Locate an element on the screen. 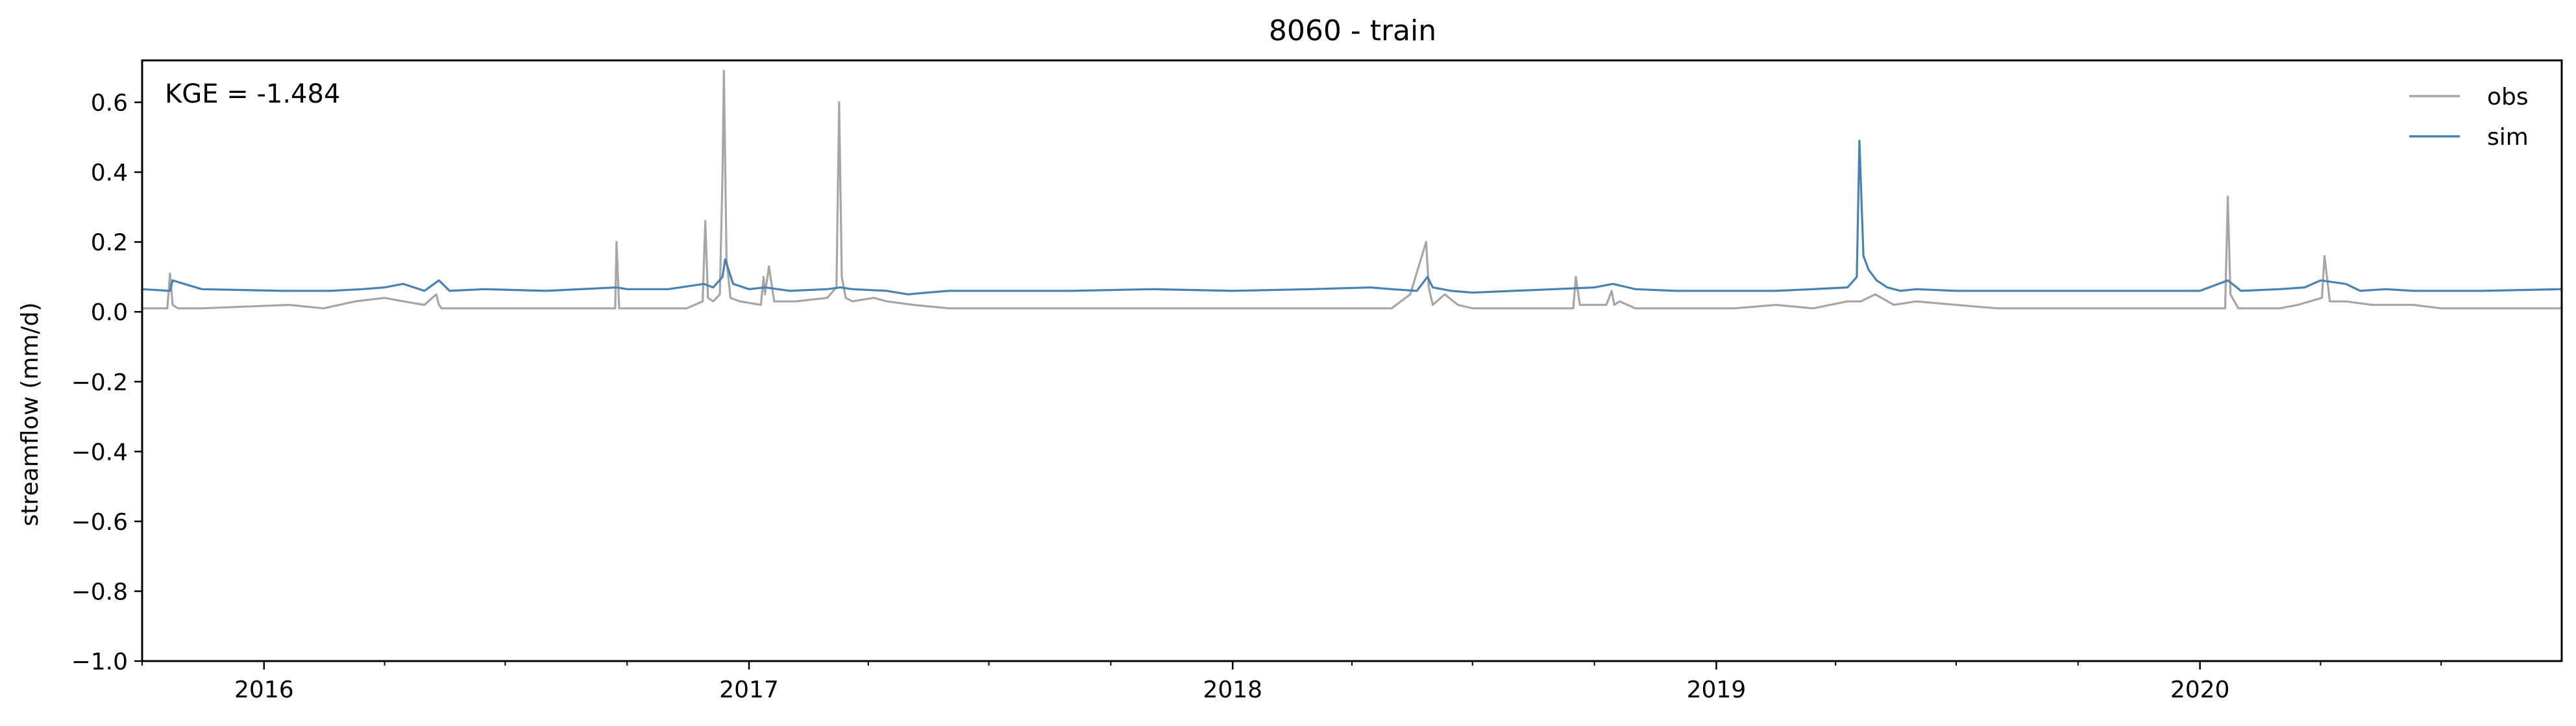  y-tick-label: −0.4 is located at coordinates (99, 452).